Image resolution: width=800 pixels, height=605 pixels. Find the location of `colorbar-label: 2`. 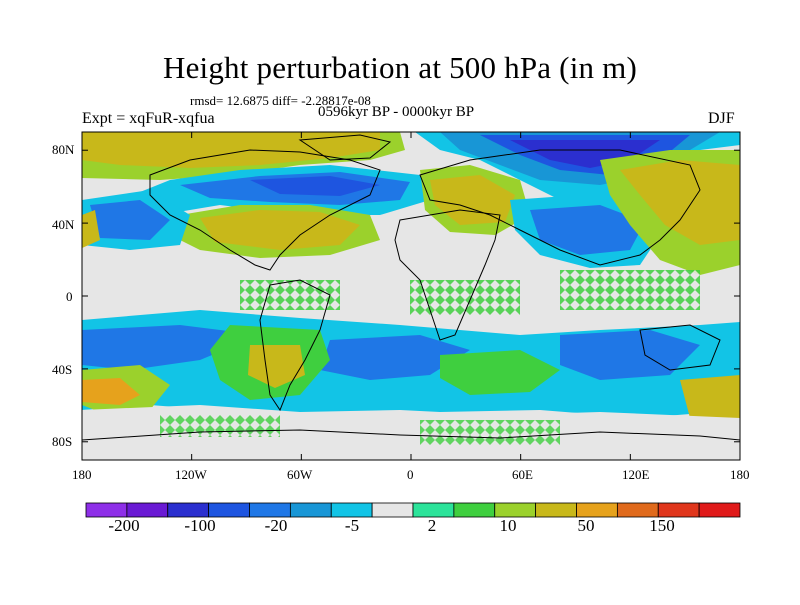

colorbar-label: 2 is located at coordinates (432, 525).